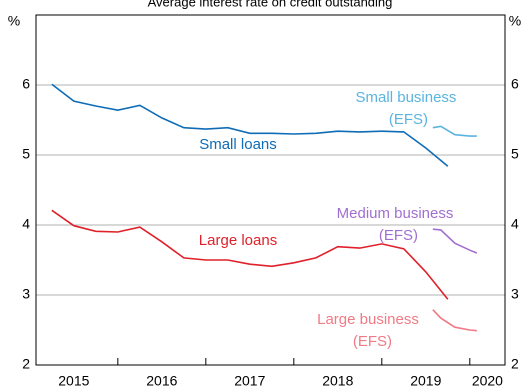 Image resolution: width=526 pixels, height=391 pixels. What do you see at coordinates (515, 224) in the screenshot?
I see `y2-tick-label: 4` at bounding box center [515, 224].